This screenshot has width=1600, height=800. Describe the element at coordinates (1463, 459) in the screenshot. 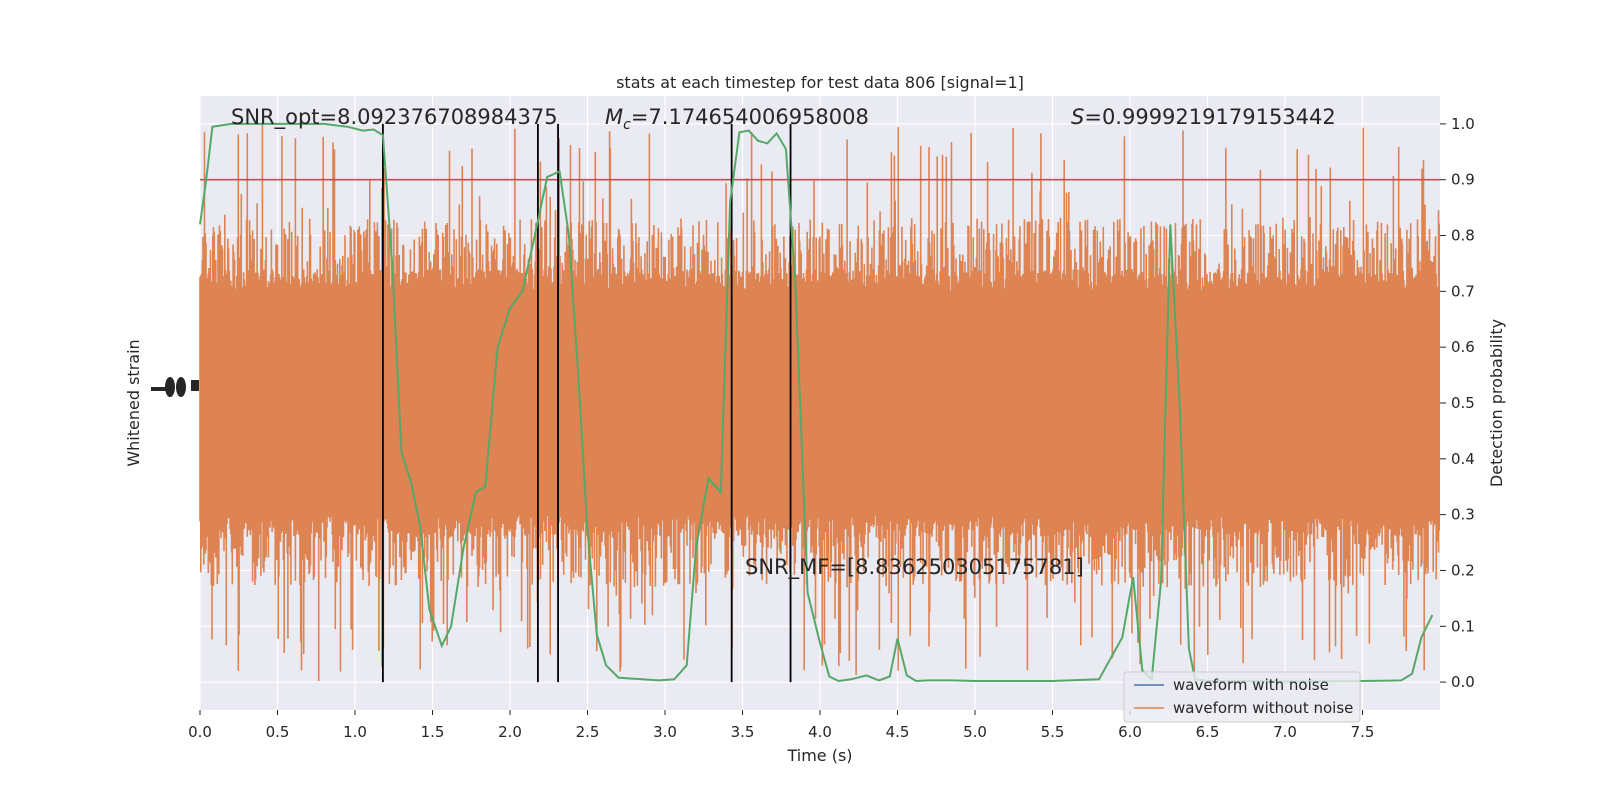

I see `y-tick-label: 0.4` at that location.